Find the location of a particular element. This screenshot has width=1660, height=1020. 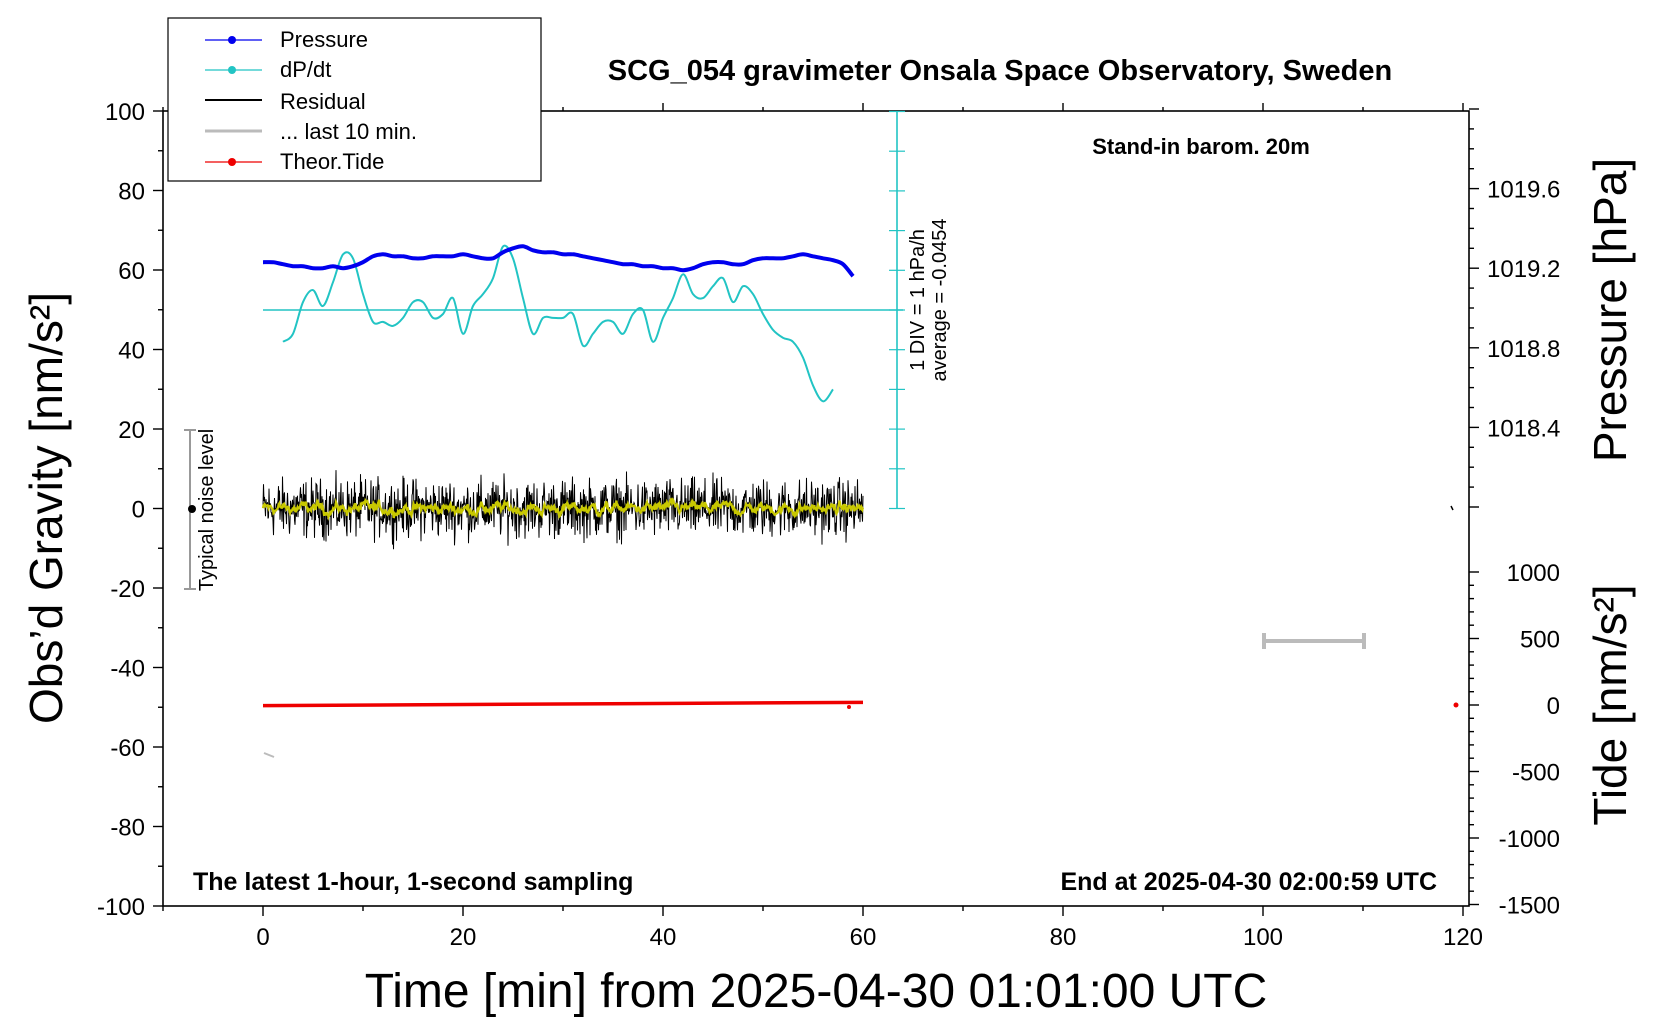

tide-point is located at coordinates (849, 706).